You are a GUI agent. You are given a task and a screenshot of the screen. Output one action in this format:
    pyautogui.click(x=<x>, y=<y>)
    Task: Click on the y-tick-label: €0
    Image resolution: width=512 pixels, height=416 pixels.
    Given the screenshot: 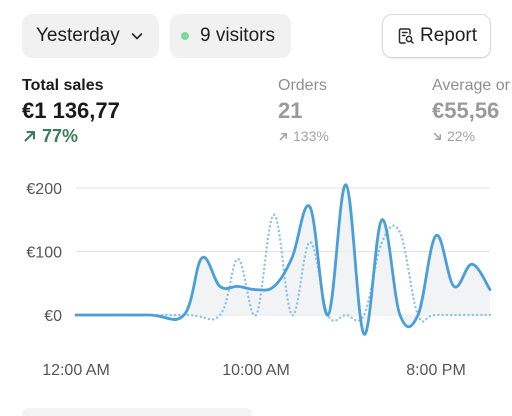 What is the action you would take?
    pyautogui.click(x=53, y=316)
    